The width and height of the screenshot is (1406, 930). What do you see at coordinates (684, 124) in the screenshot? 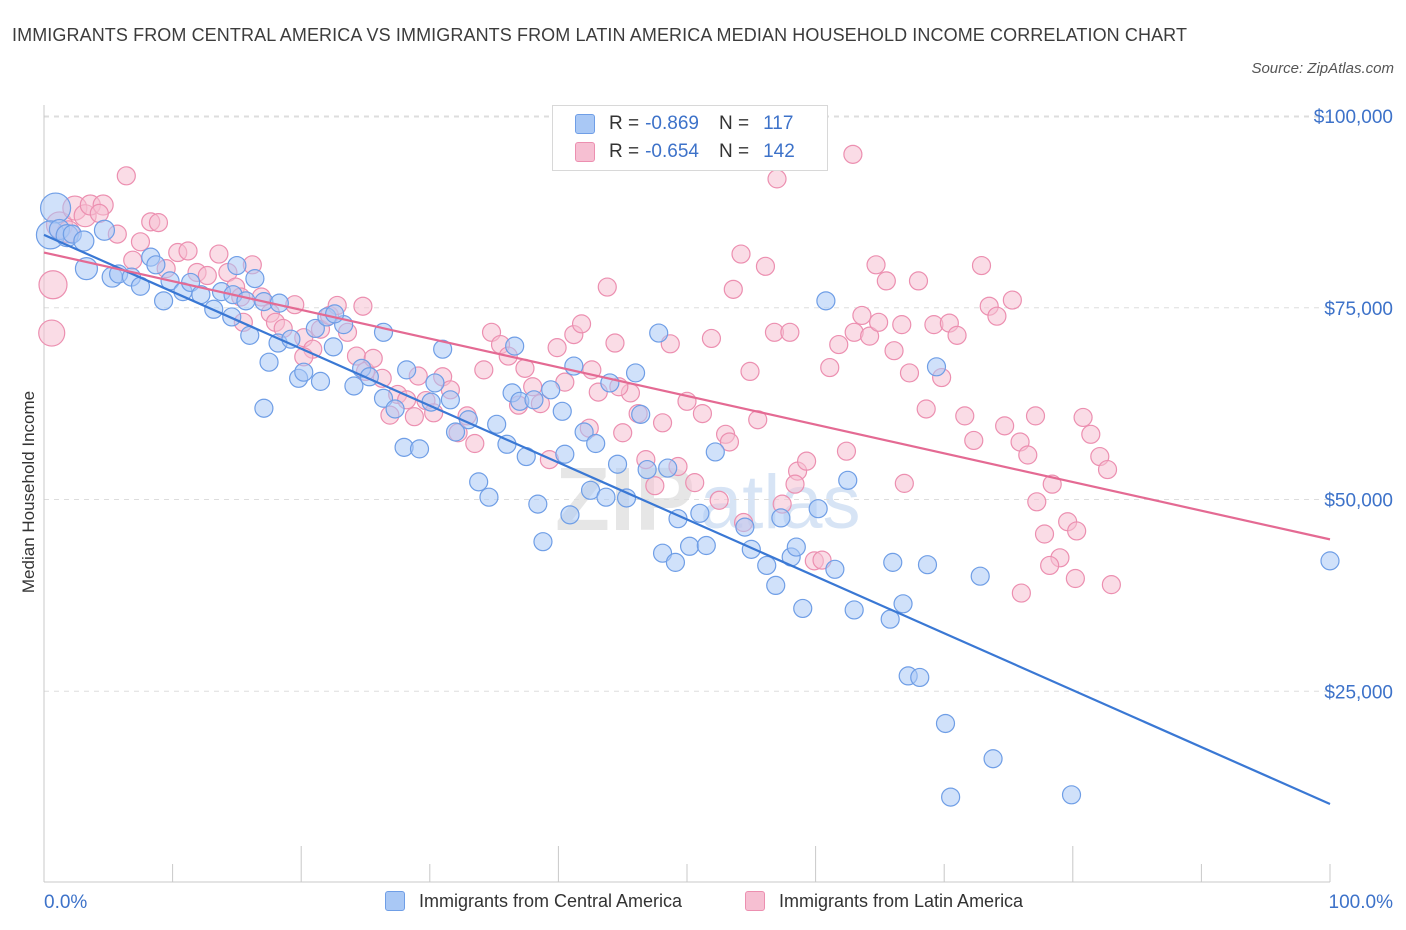
I see `legend-row-blue: R = -0.869 N = 117` at bounding box center [684, 124].